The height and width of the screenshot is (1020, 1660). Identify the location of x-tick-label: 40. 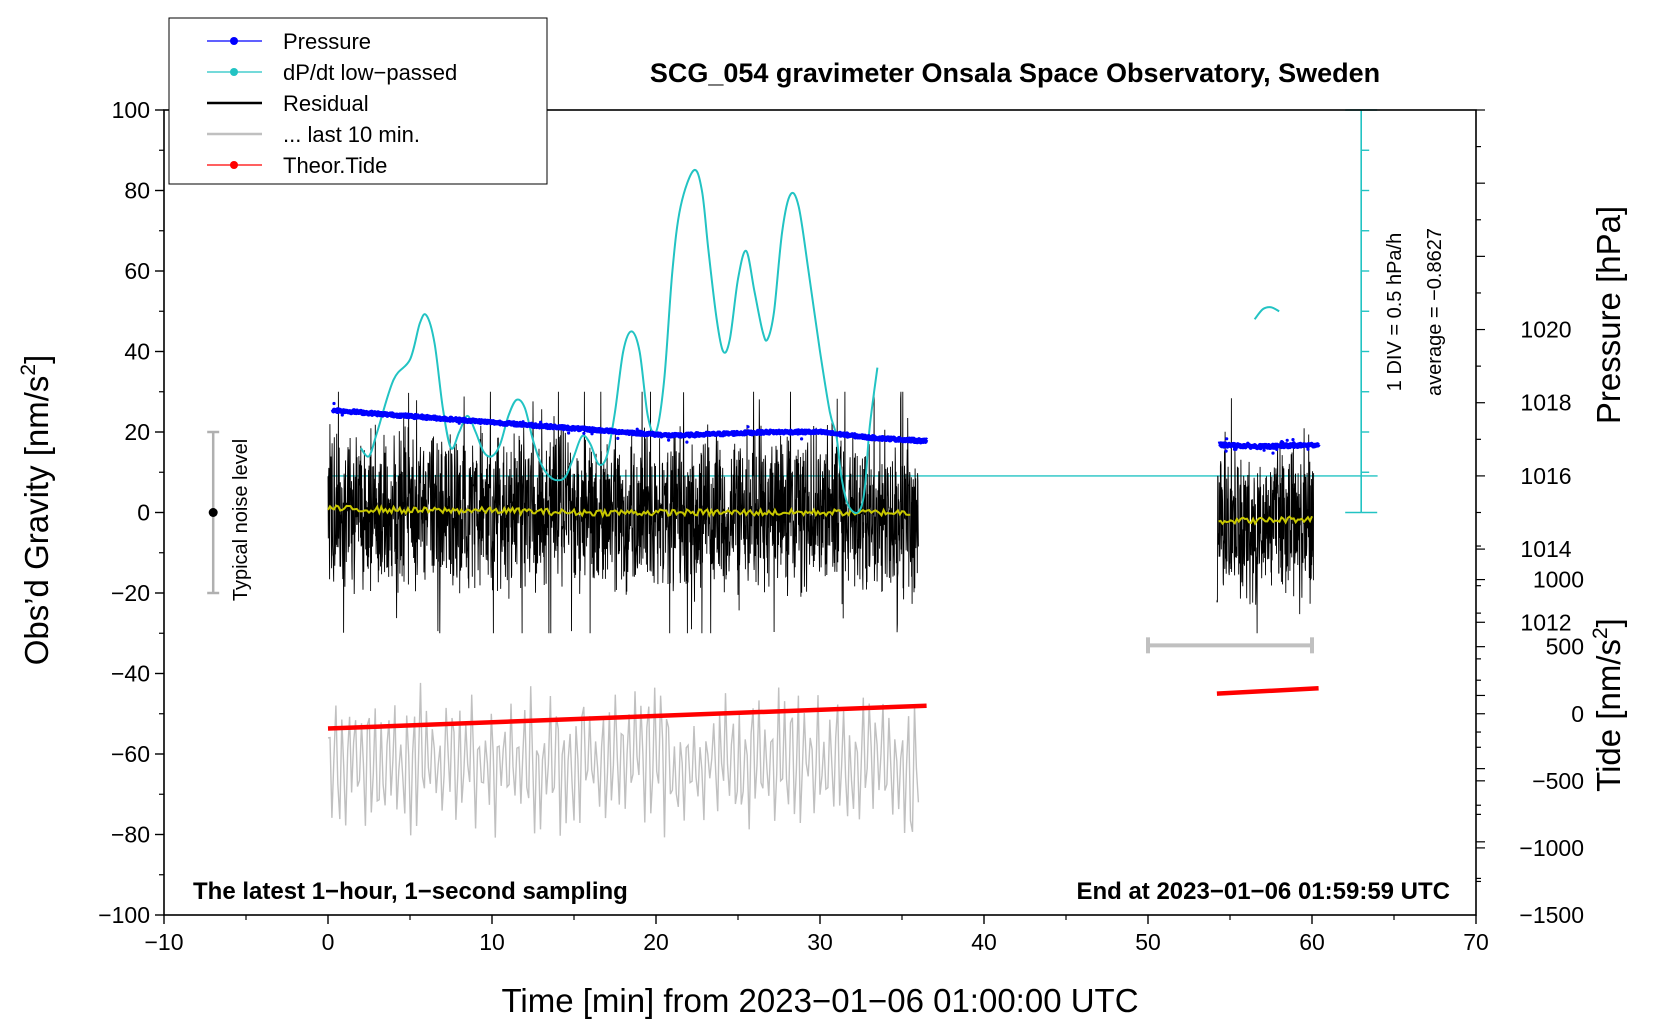
(984, 942).